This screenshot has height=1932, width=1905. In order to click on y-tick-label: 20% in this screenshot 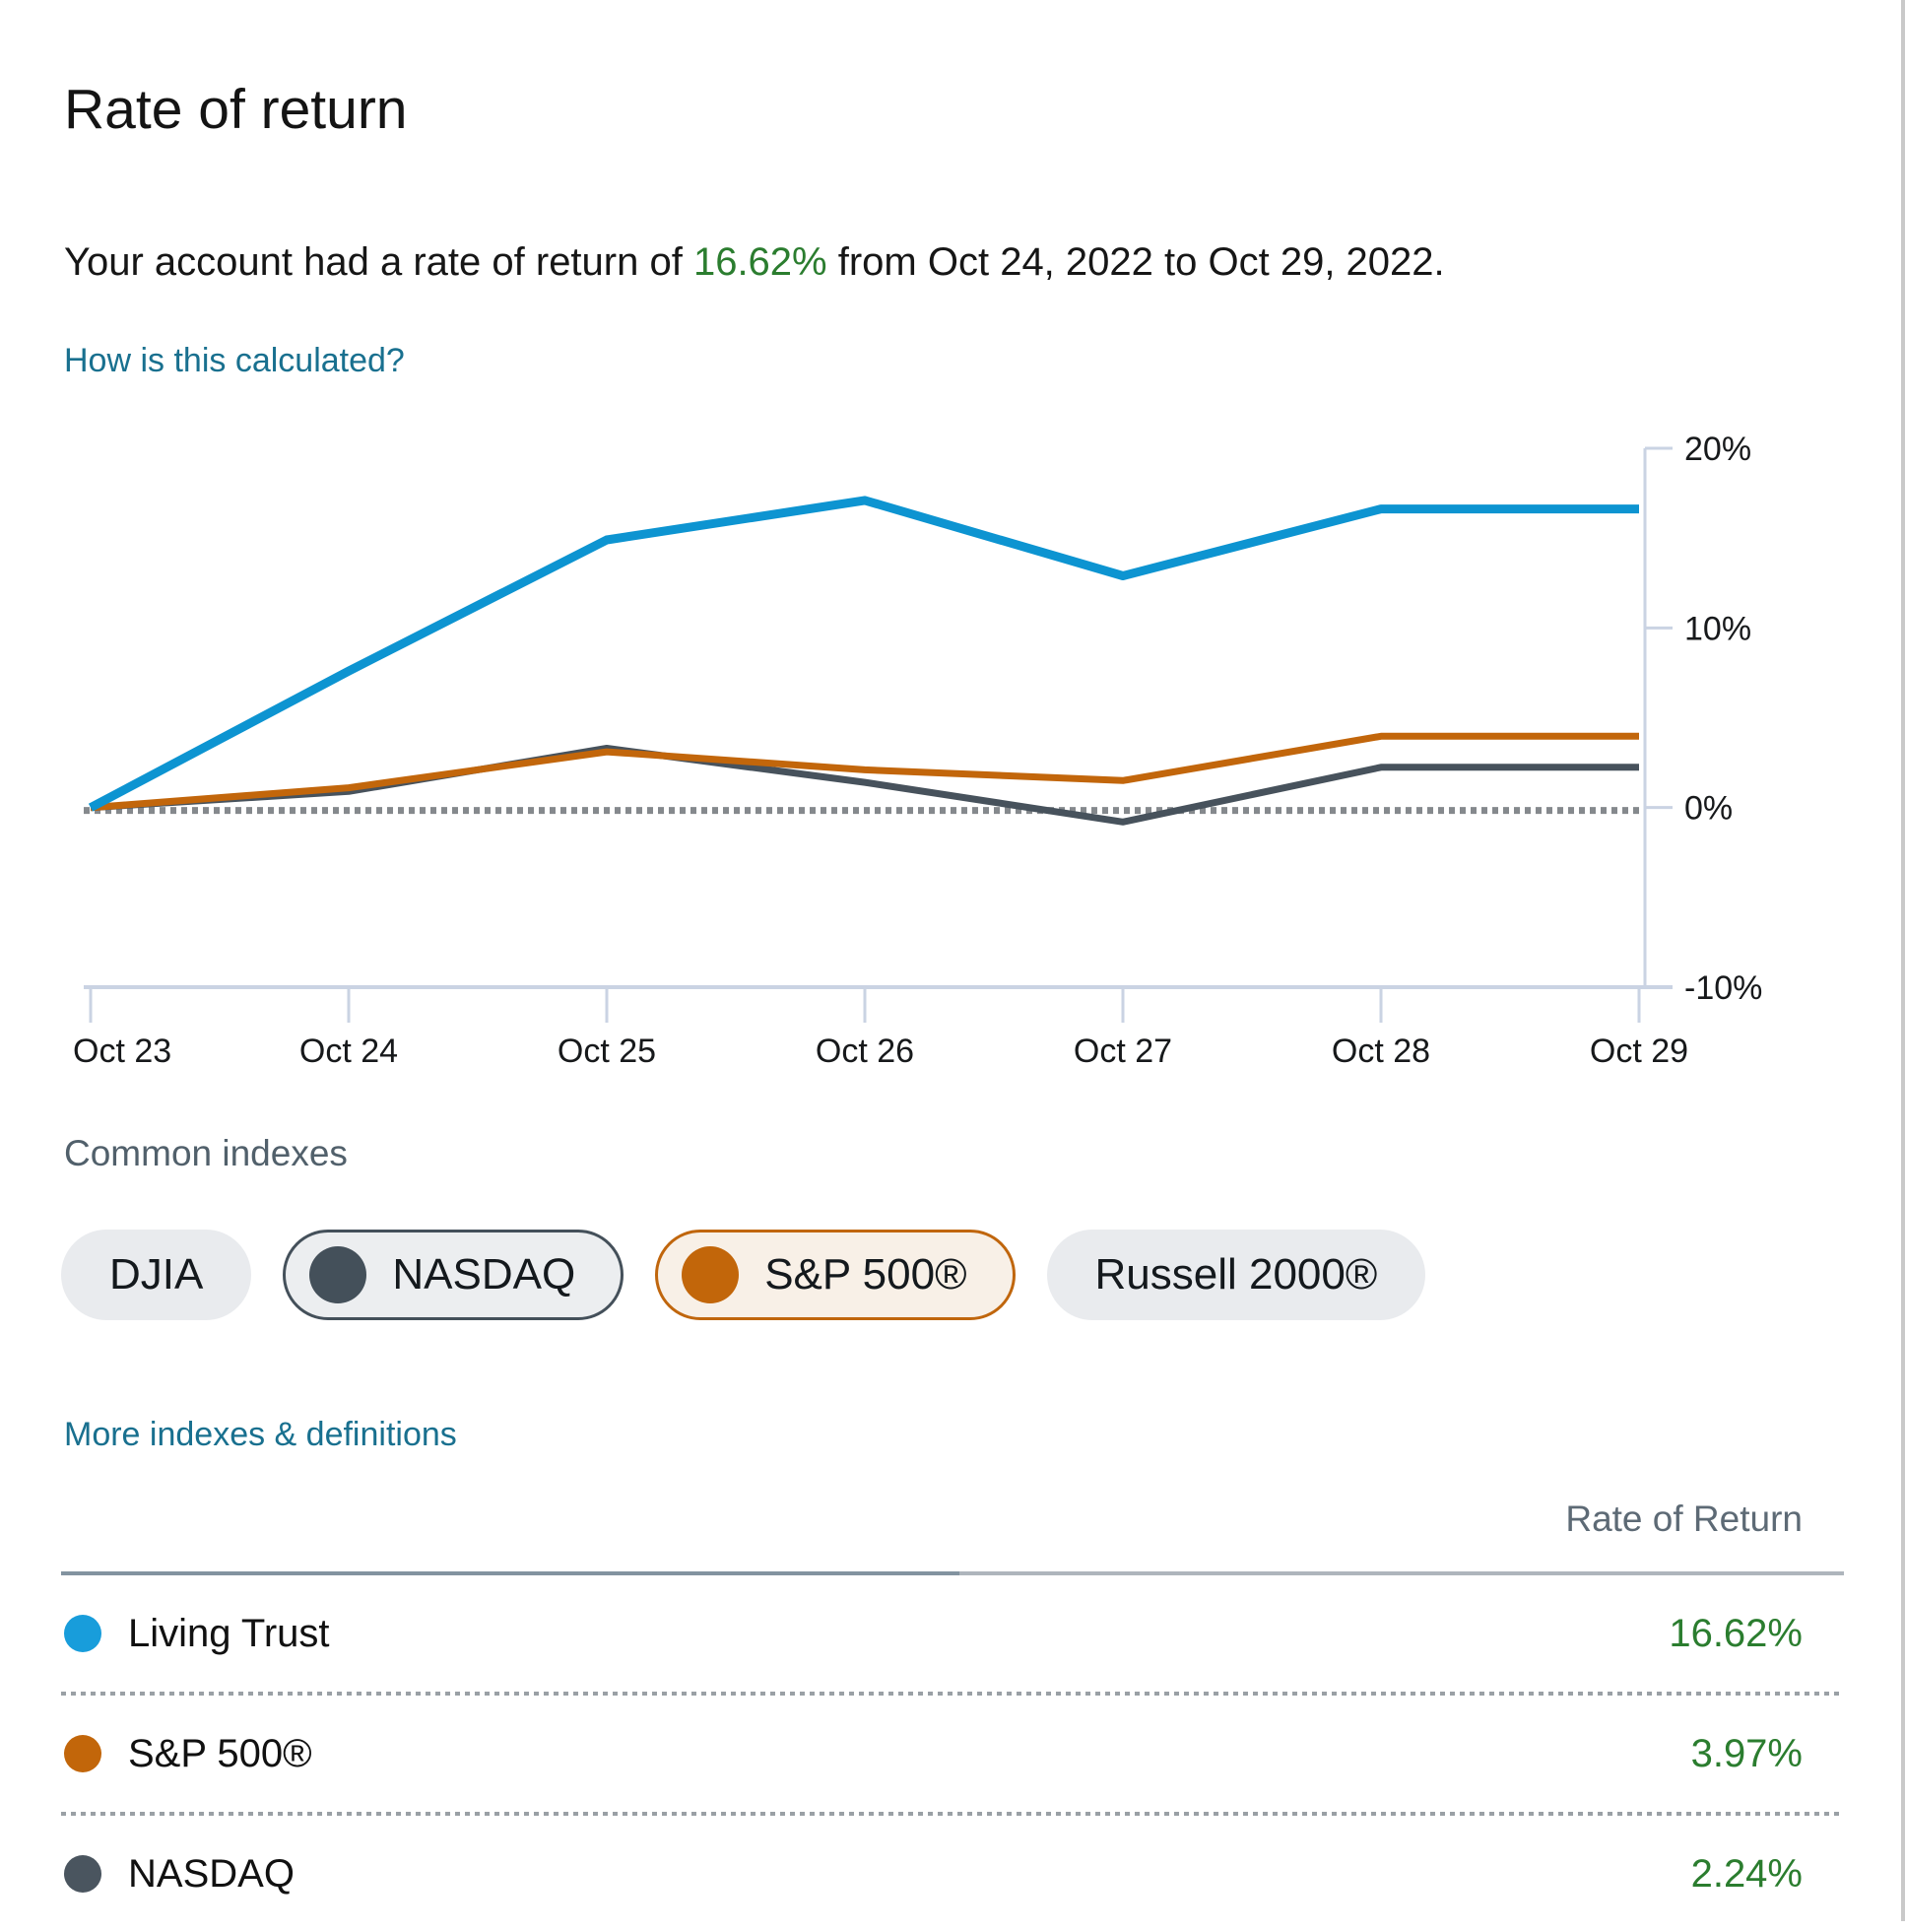, I will do `click(1717, 449)`.